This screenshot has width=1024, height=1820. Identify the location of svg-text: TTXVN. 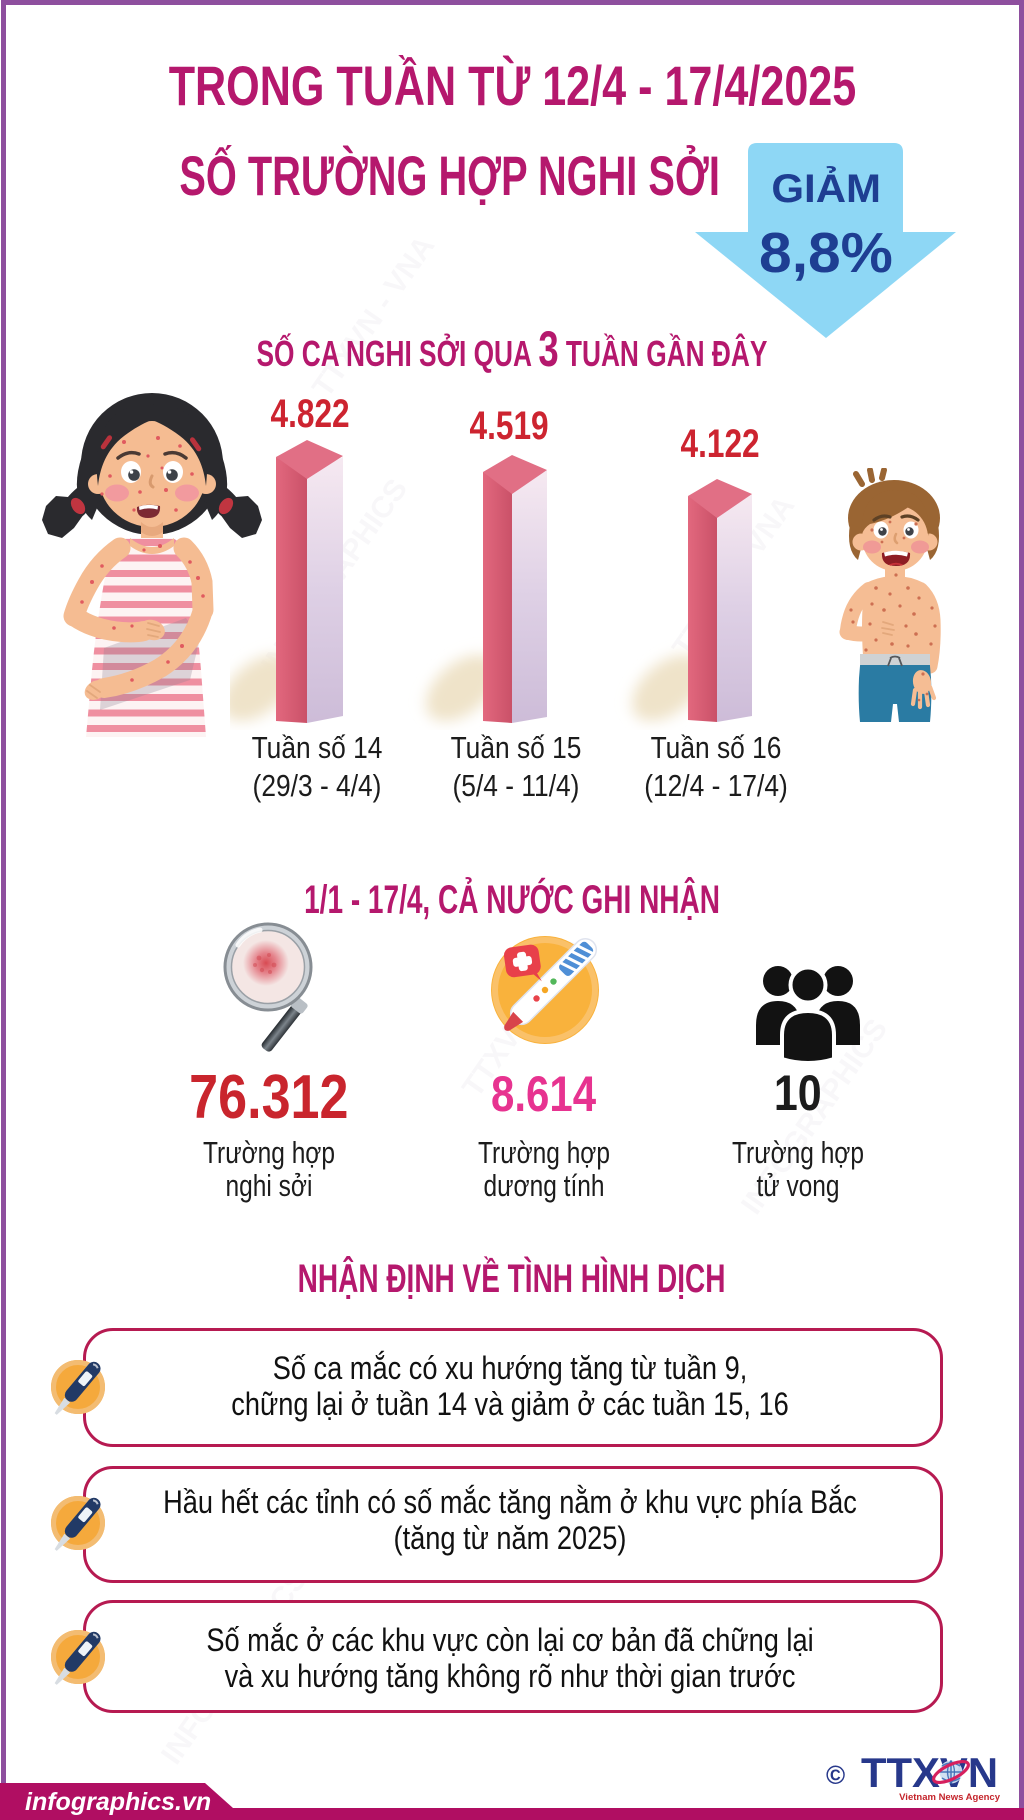
(929, 1772).